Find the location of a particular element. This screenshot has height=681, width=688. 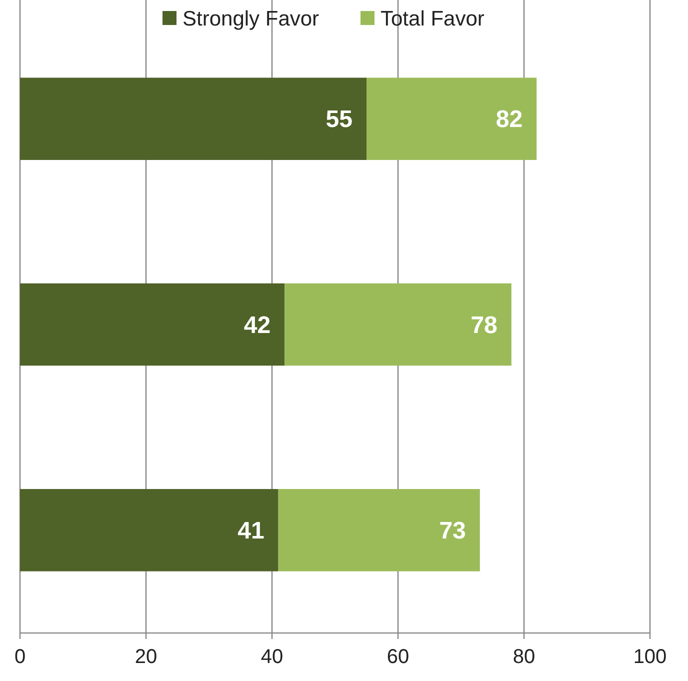

x-tick-label: 20 is located at coordinates (146, 657).